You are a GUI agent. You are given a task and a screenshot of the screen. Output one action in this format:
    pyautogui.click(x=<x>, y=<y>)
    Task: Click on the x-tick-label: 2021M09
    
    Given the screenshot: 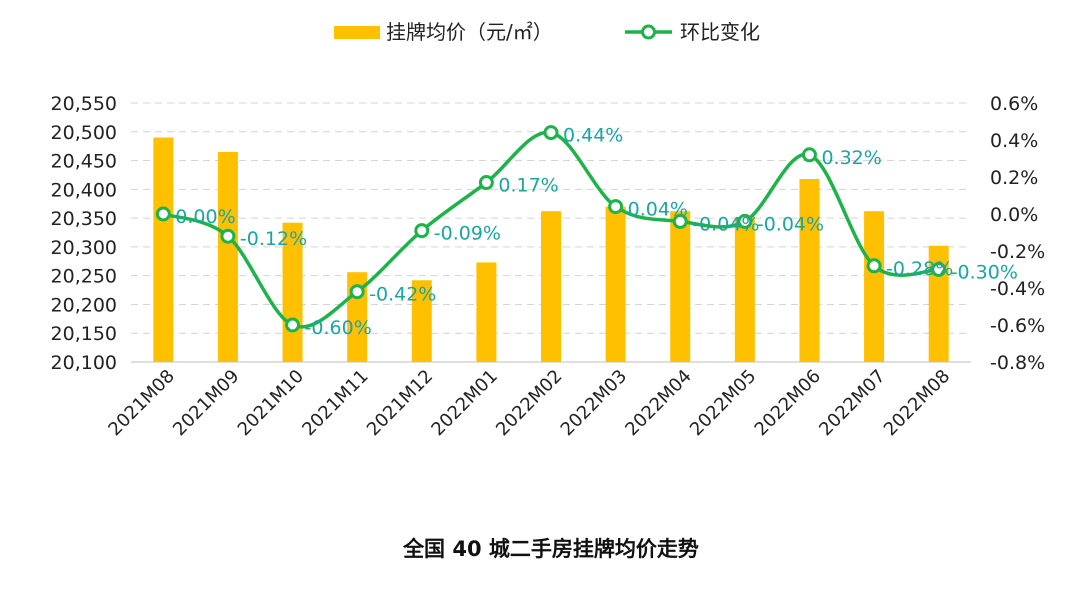 What is the action you would take?
    pyautogui.click(x=206, y=403)
    